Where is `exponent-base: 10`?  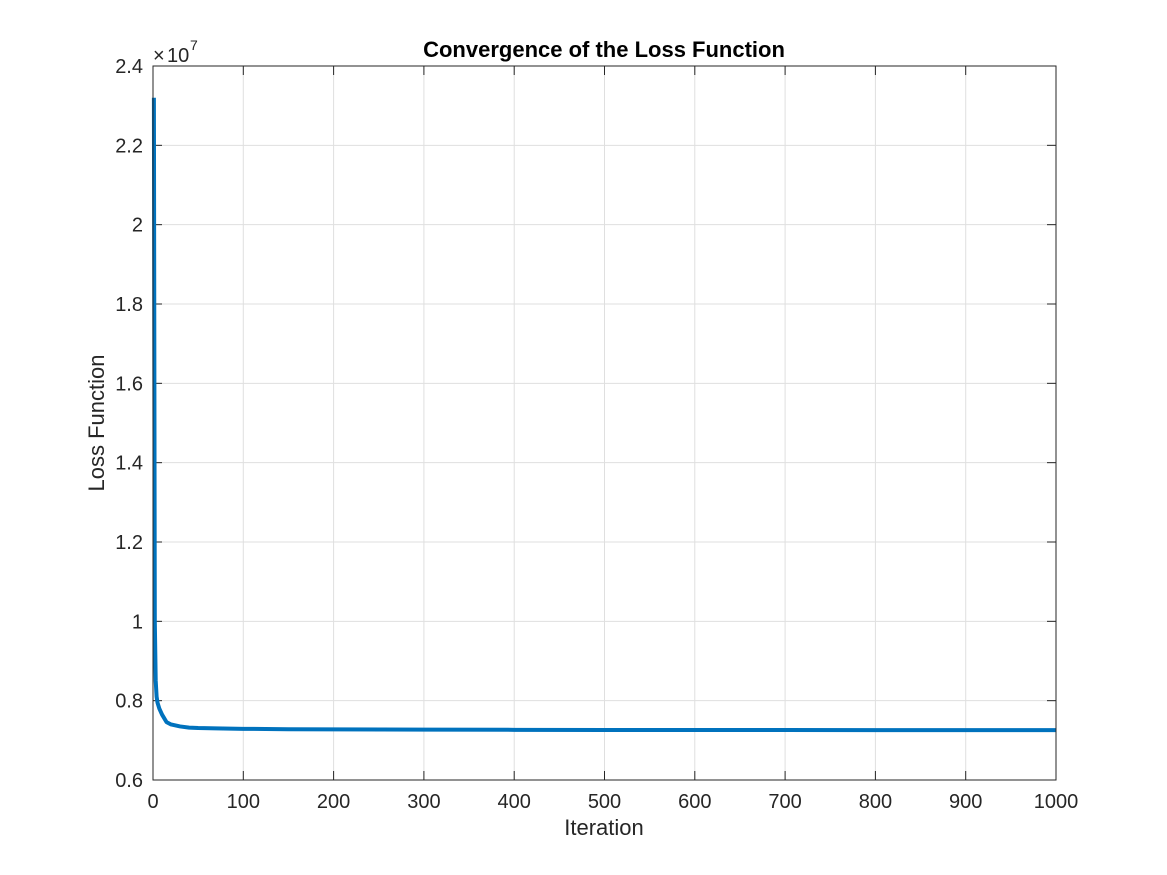 exponent-base: 10 is located at coordinates (178, 56).